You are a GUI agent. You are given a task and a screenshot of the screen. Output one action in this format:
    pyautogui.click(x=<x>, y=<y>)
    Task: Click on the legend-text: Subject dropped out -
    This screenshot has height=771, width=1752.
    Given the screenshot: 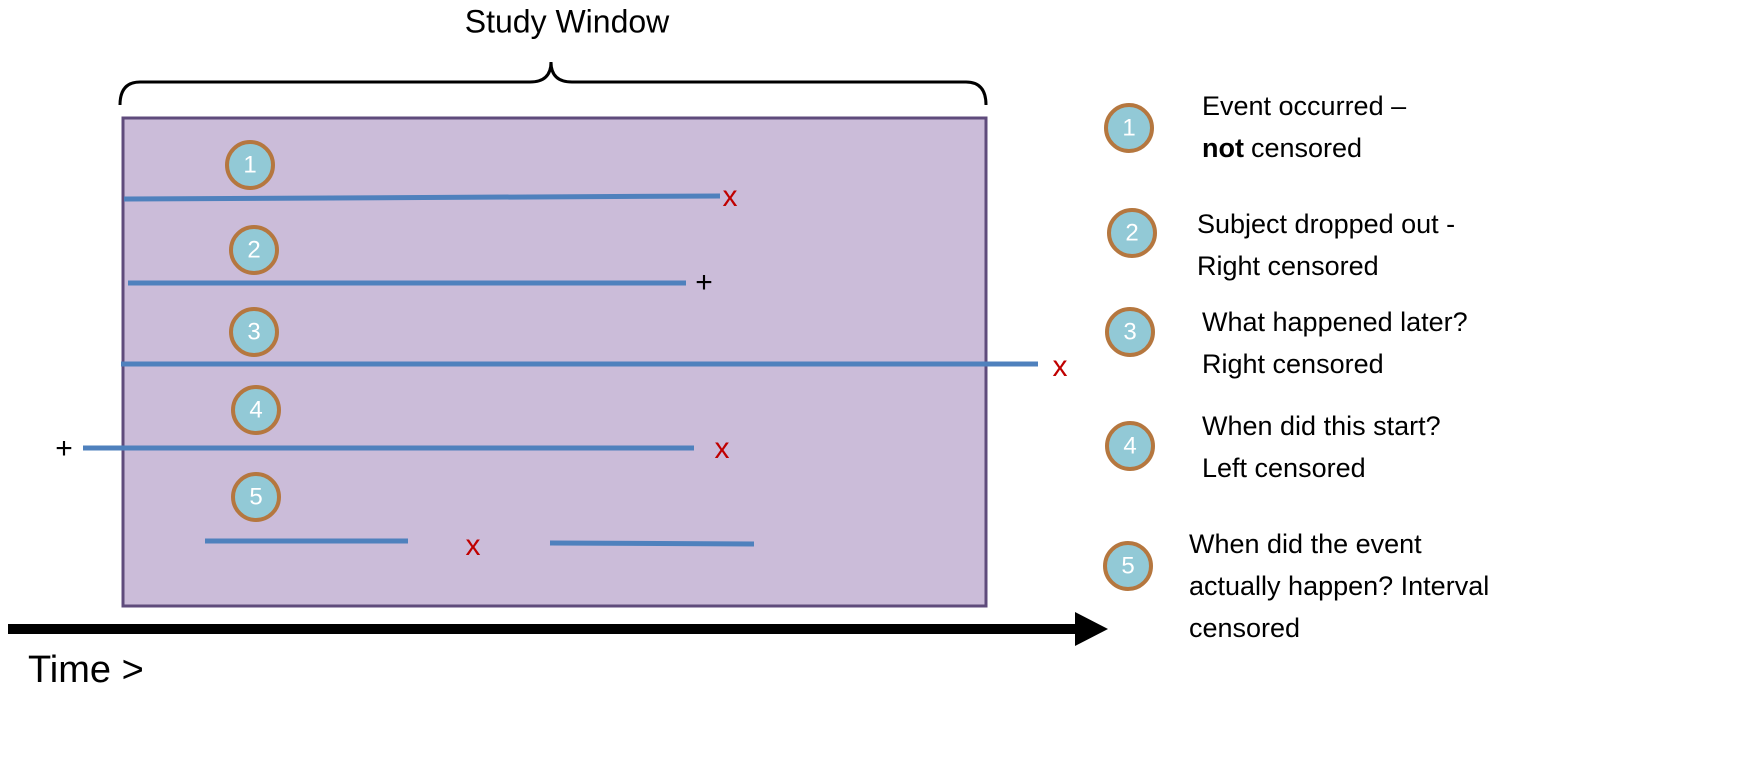 What is the action you would take?
    pyautogui.click(x=1326, y=224)
    